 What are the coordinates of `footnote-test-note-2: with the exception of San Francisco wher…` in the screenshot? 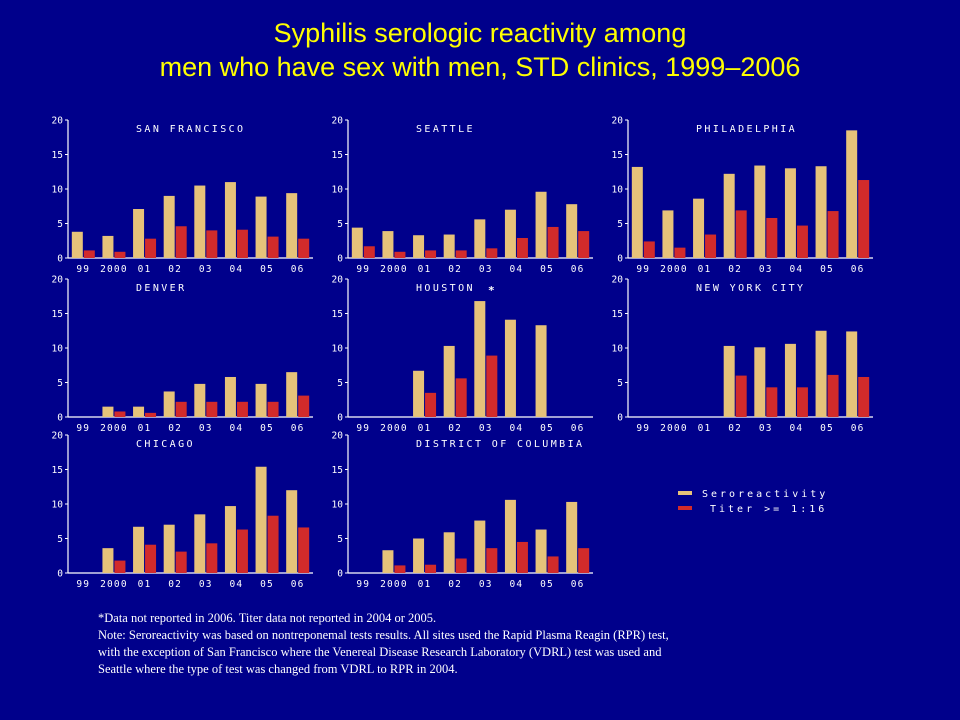 It's located at (380, 652).